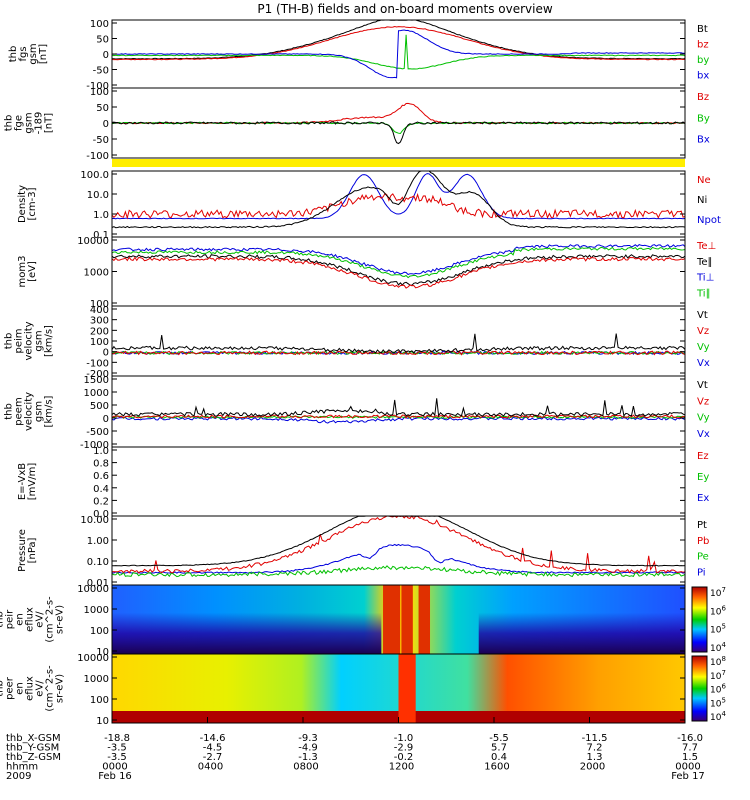 Image resolution: width=750 pixels, height=800 pixels. I want to click on panel-ylabel: Density[cm-3], so click(27, 204).